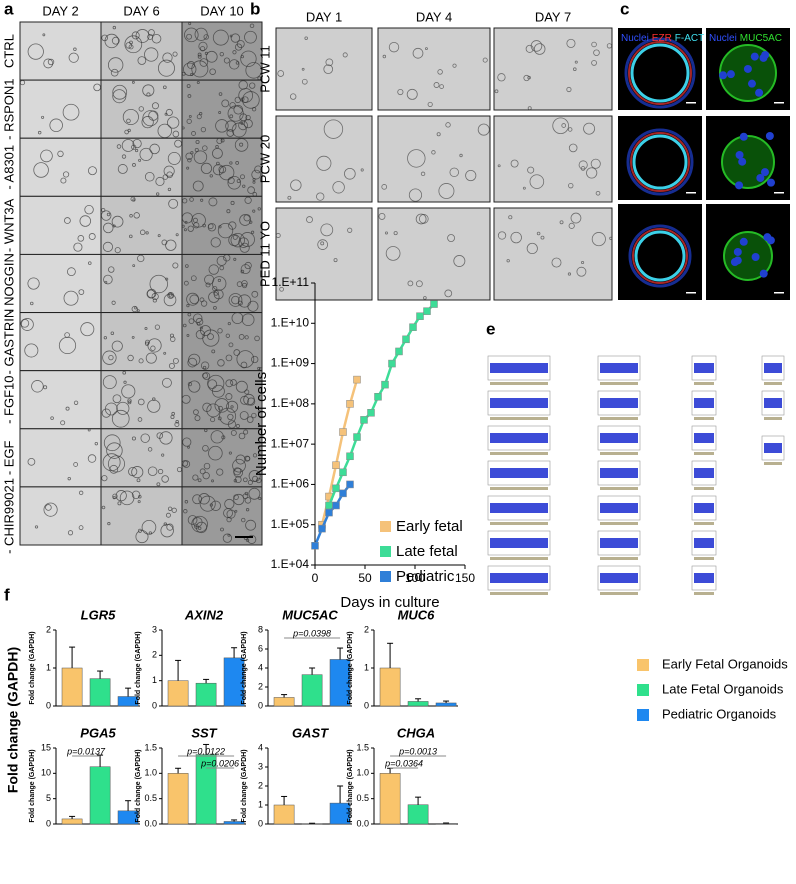 The width and height of the screenshot is (796, 884). Describe the element at coordinates (723, 688) in the screenshot. I see `legend-label: Late Fetal Organoids` at that location.